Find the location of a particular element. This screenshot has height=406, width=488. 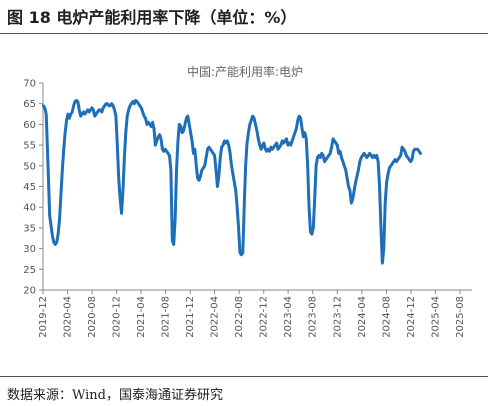

figure-title: 图 18 电炉产能利用率下降（单位：%） is located at coordinates (152, 17).